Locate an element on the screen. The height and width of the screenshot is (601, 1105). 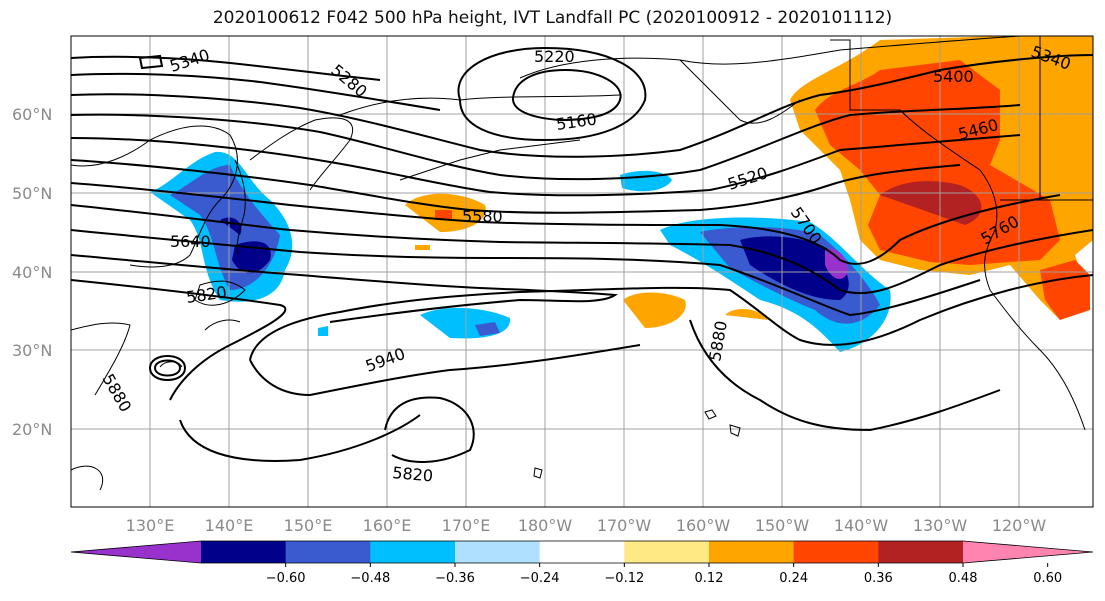
colorbar-tick-label: 0.48 is located at coordinates (963, 578).